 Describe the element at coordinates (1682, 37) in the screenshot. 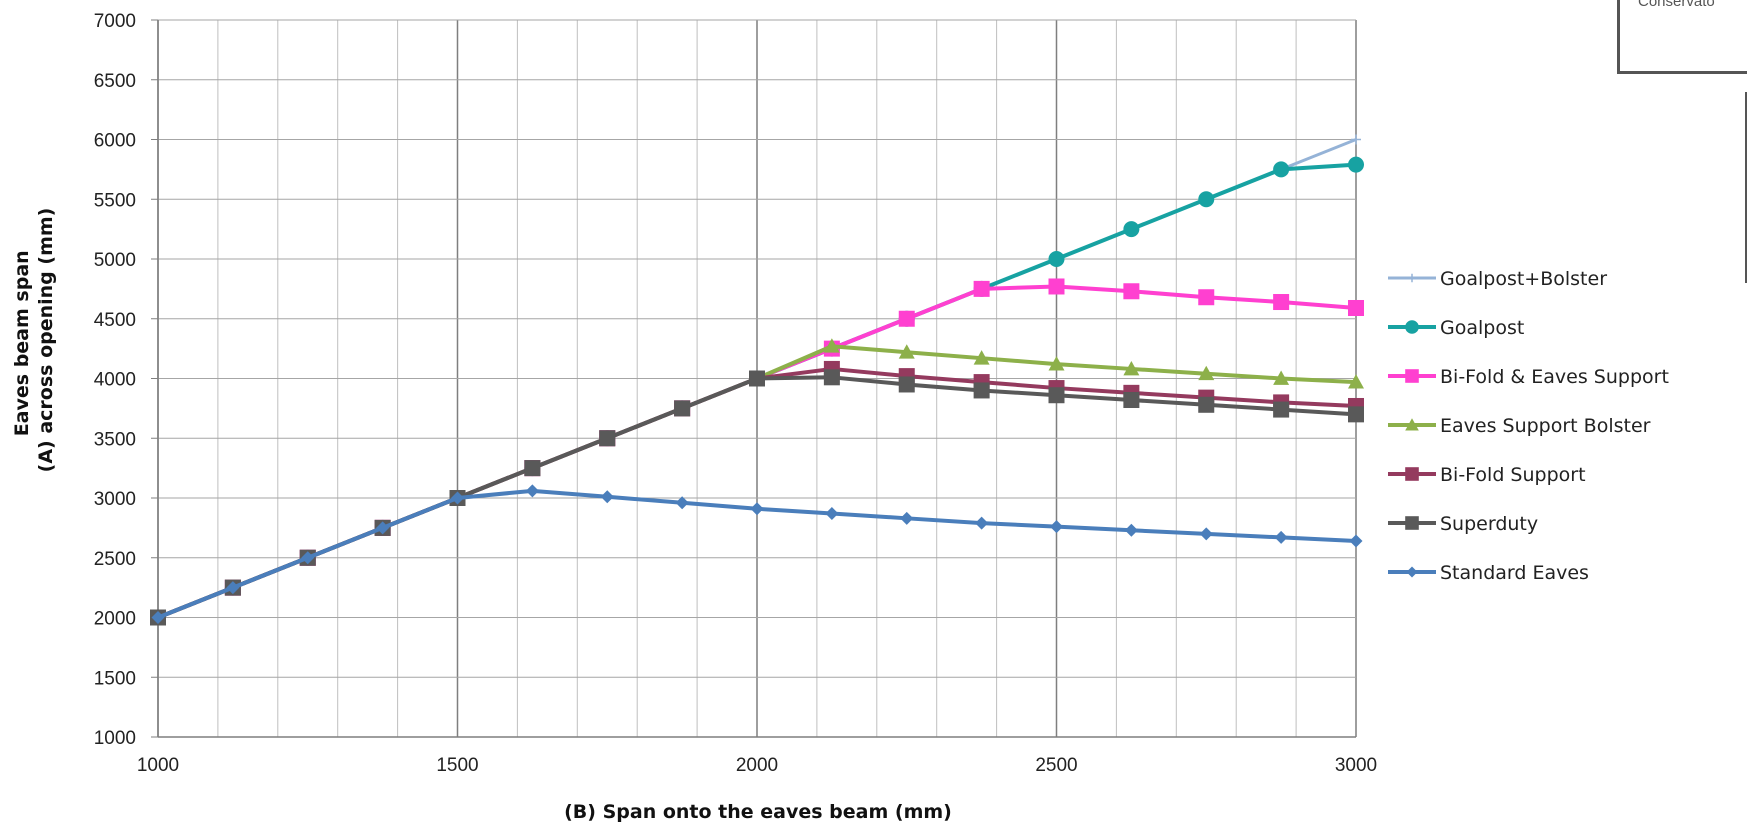

I see `top-right-annotation-box: Conservato` at that location.